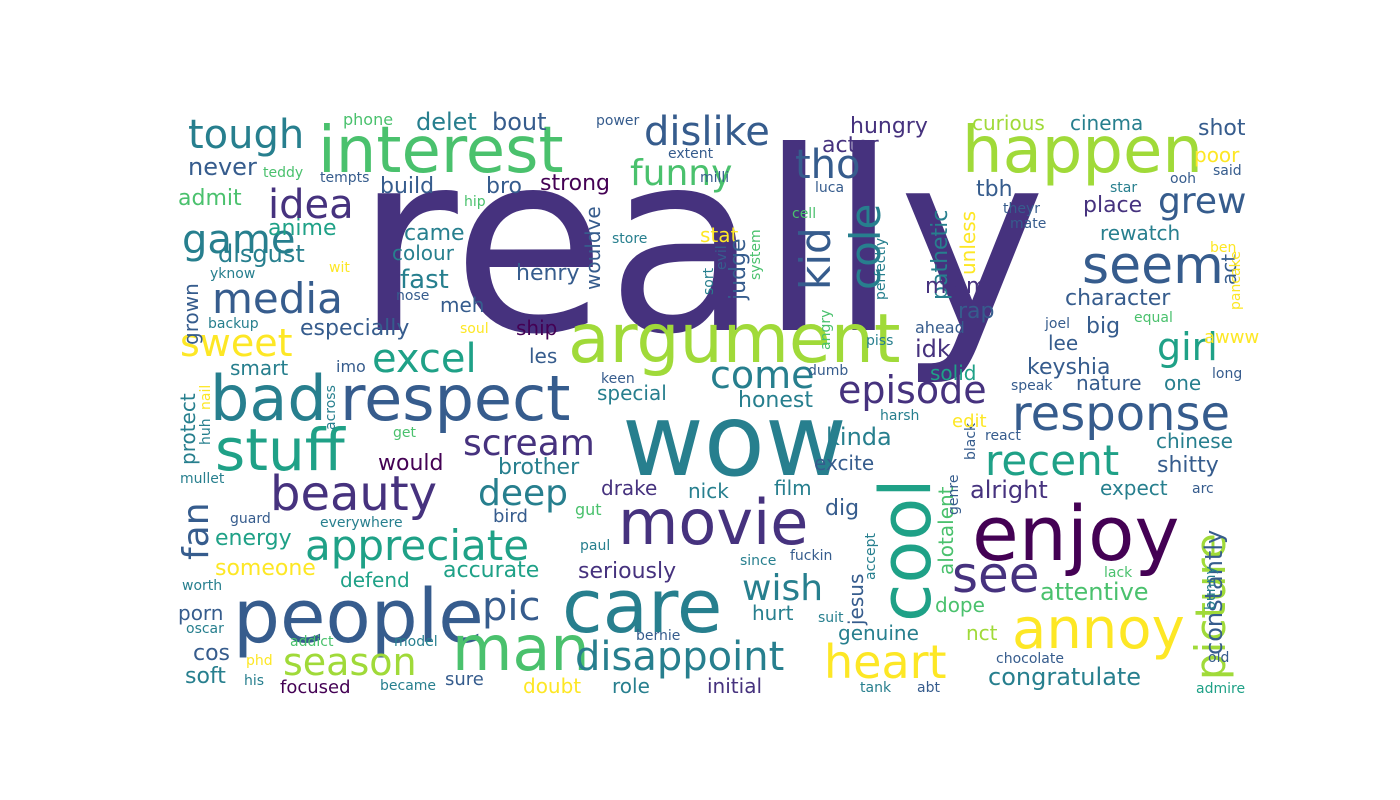 The width and height of the screenshot is (1400, 800). Describe the element at coordinates (417, 545) in the screenshot. I see `word-appreciate: appreciate` at that location.